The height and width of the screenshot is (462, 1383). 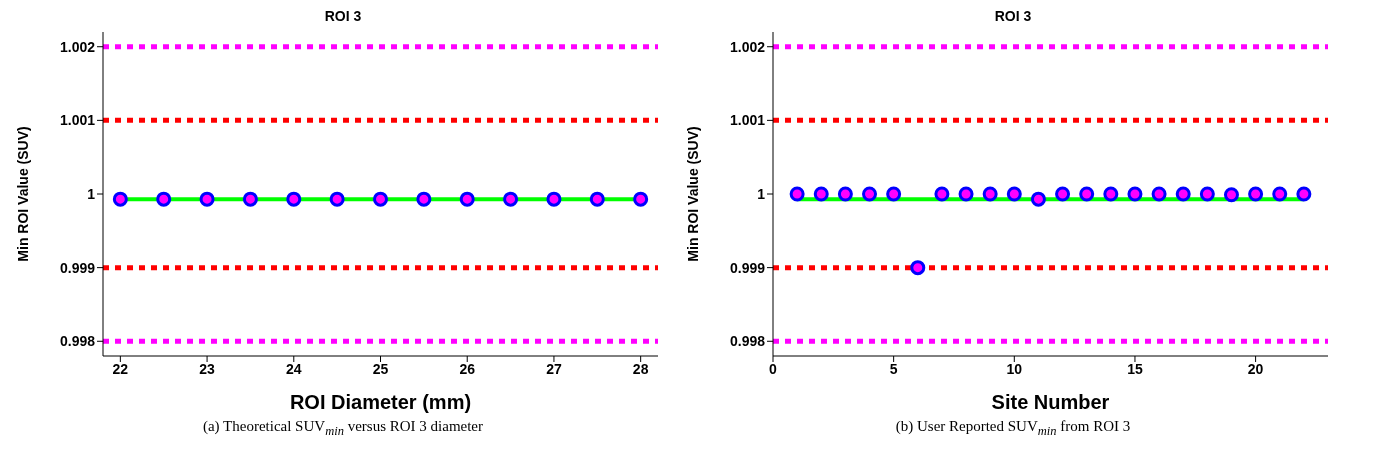 I want to click on x-tick-label: 27, so click(x=554, y=368).